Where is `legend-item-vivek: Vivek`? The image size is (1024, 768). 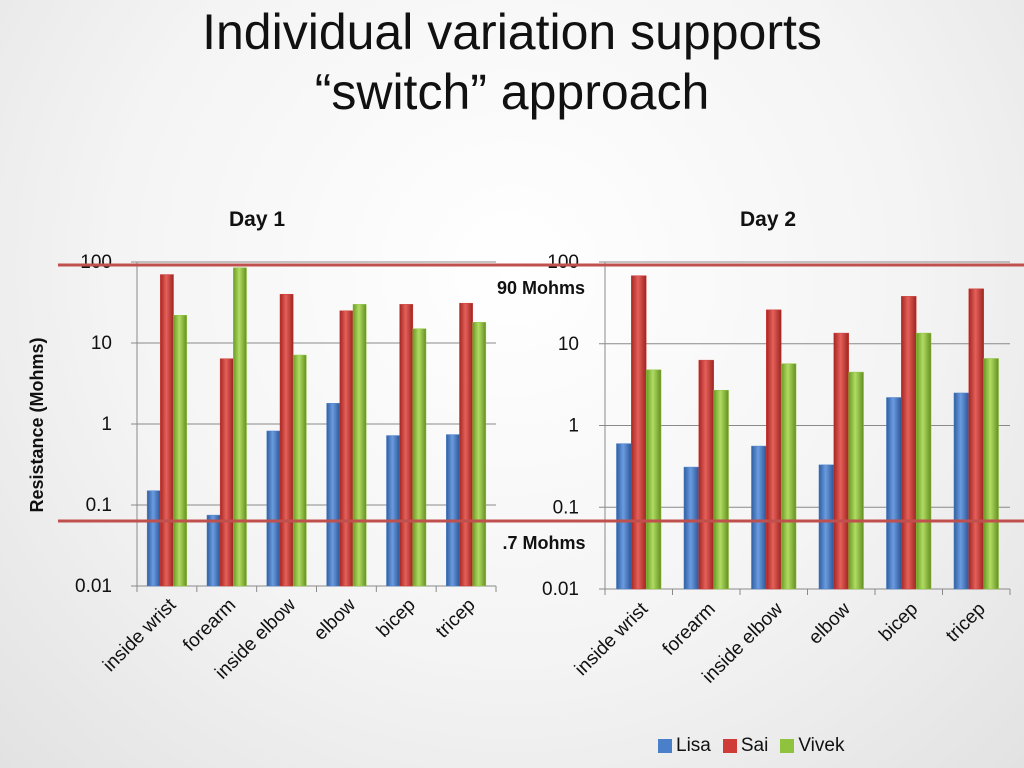 legend-item-vivek: Vivek is located at coordinates (812, 746).